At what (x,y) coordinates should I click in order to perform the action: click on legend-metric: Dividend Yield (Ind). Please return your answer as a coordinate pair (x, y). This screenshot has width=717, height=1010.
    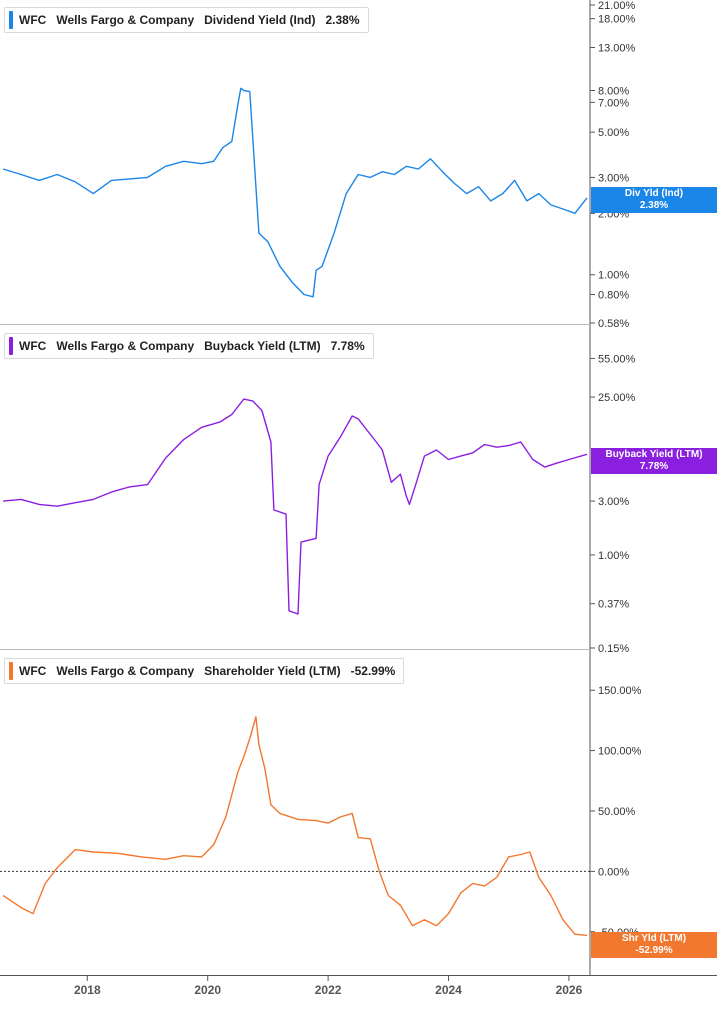
    Looking at the image, I should click on (260, 20).